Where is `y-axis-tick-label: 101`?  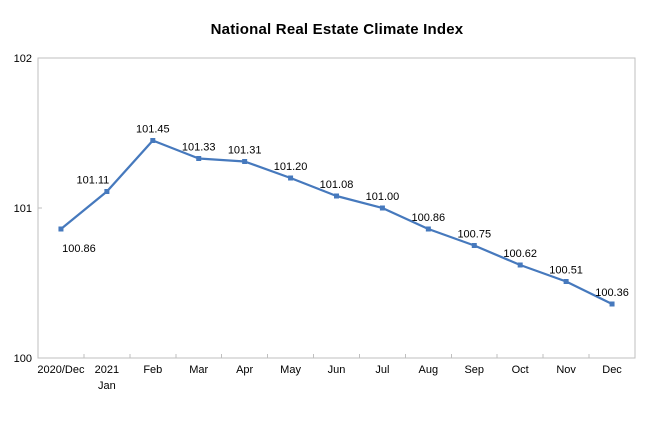
y-axis-tick-label: 101 is located at coordinates (23, 209).